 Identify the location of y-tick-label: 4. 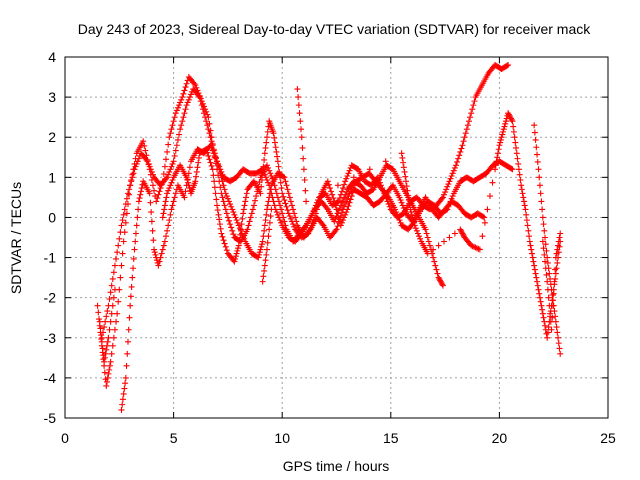
(52, 57).